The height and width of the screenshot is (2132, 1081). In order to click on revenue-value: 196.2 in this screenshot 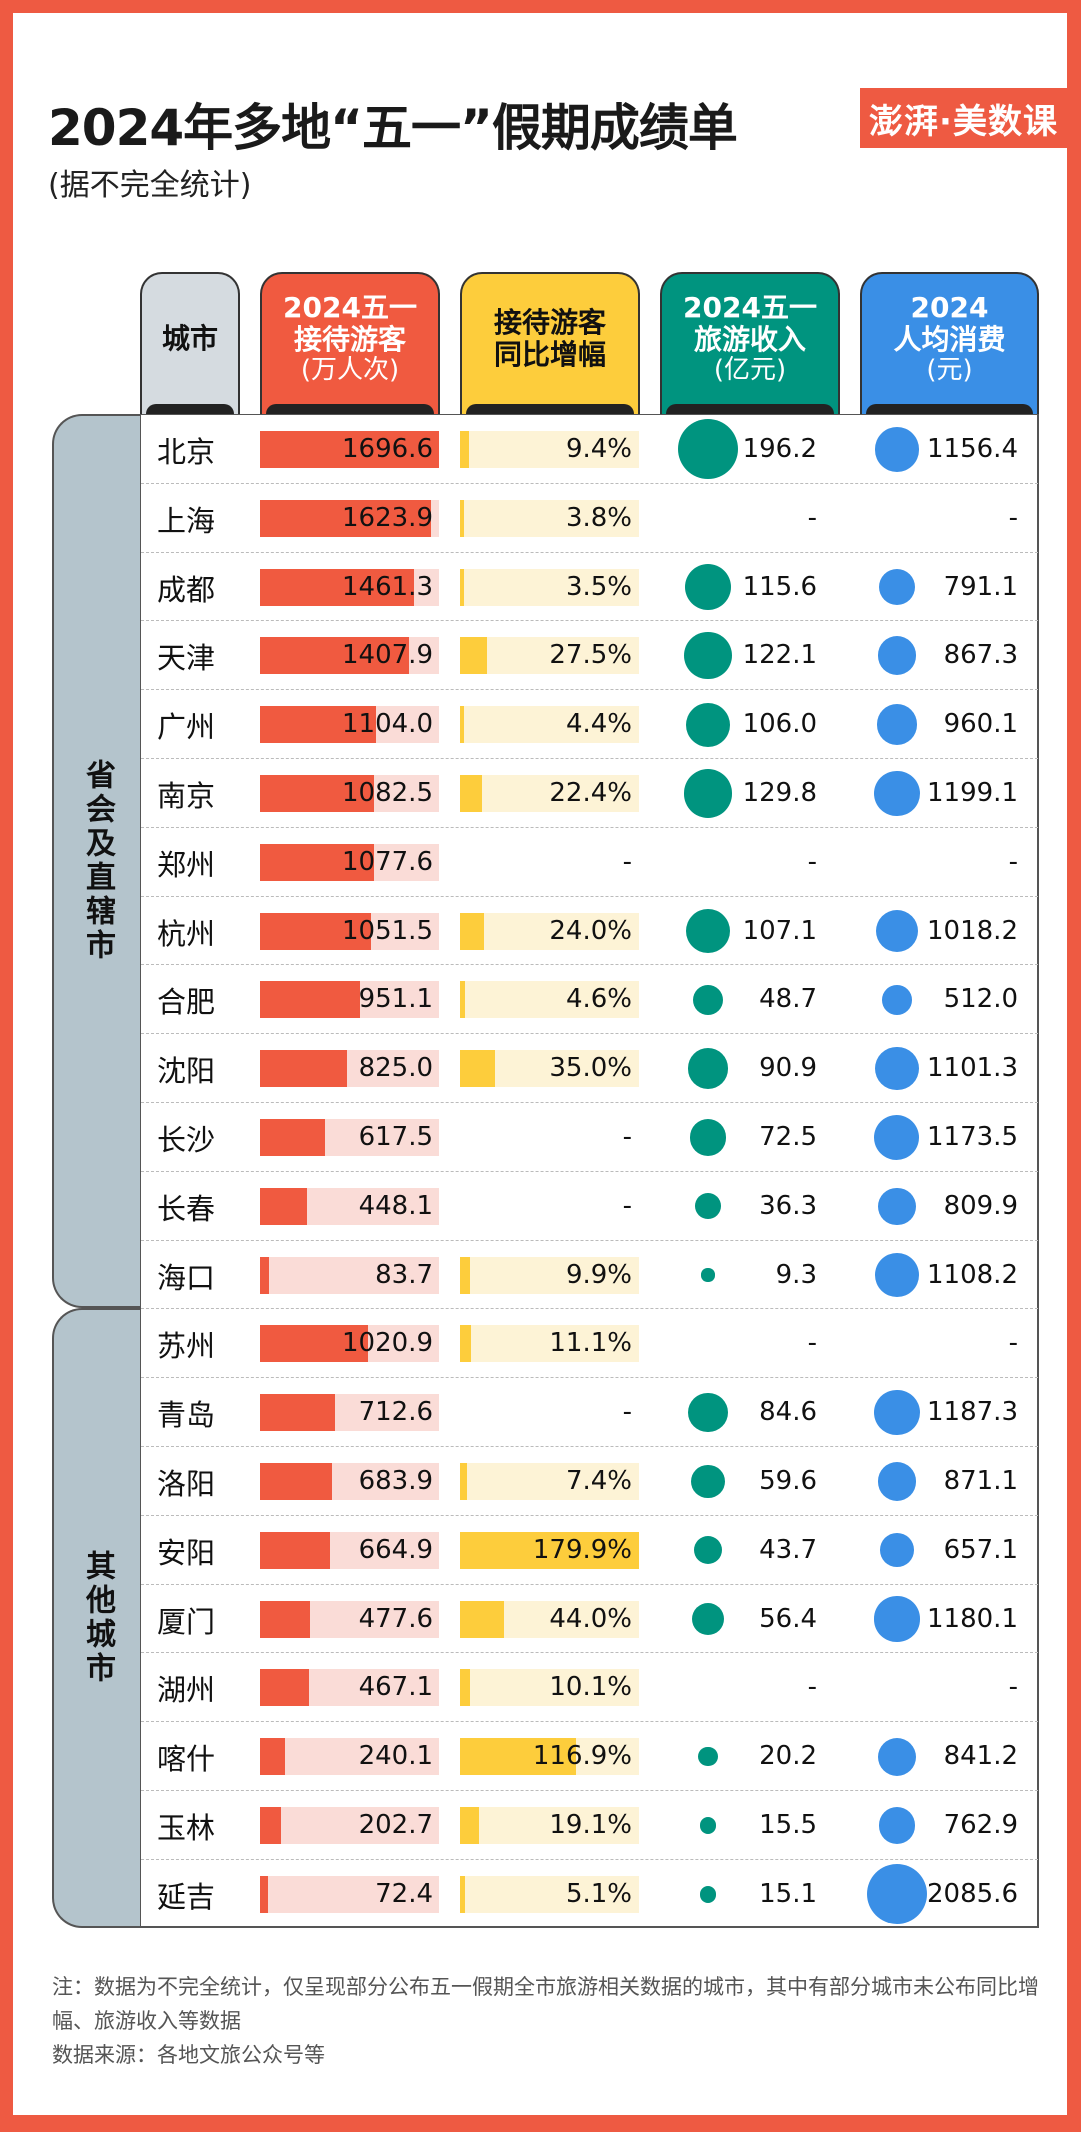, I will do `click(779, 449)`.